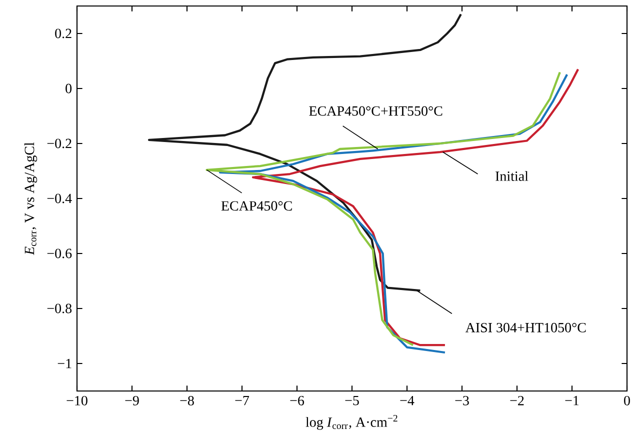 Image resolution: width=632 pixels, height=443 pixels. What do you see at coordinates (59, 199) in the screenshot?
I see `y-tick-label: −0.4` at bounding box center [59, 199].